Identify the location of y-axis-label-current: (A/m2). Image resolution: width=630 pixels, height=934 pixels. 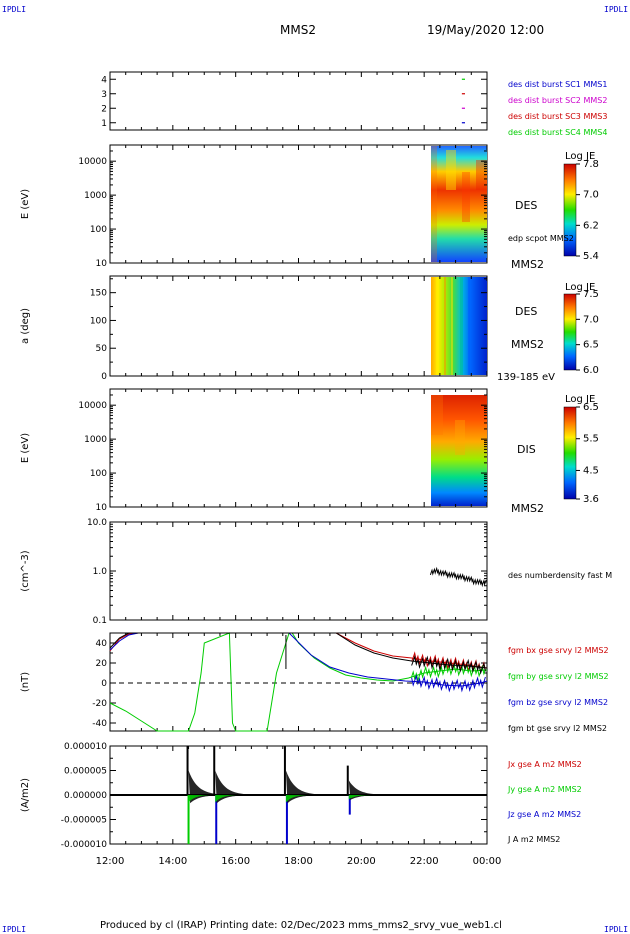
(25, 795).